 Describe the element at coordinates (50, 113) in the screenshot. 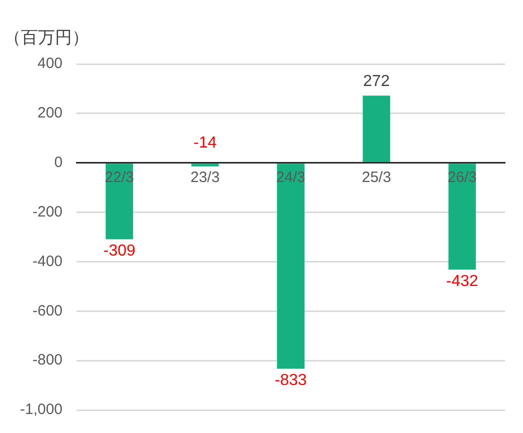

I see `y-tick-label: 200` at that location.